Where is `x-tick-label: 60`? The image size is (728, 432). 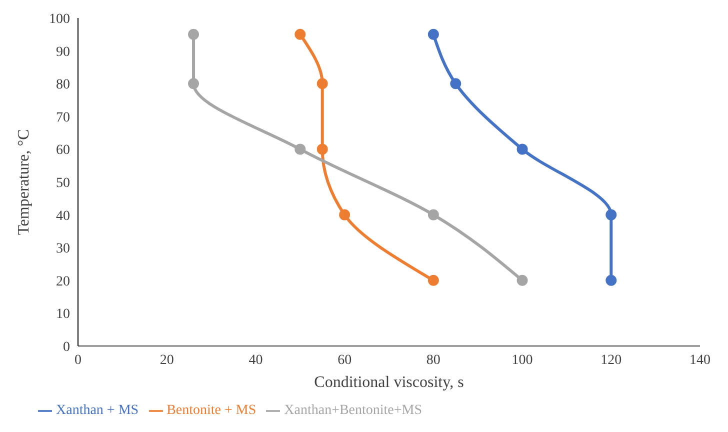 x-tick-label: 60 is located at coordinates (345, 360).